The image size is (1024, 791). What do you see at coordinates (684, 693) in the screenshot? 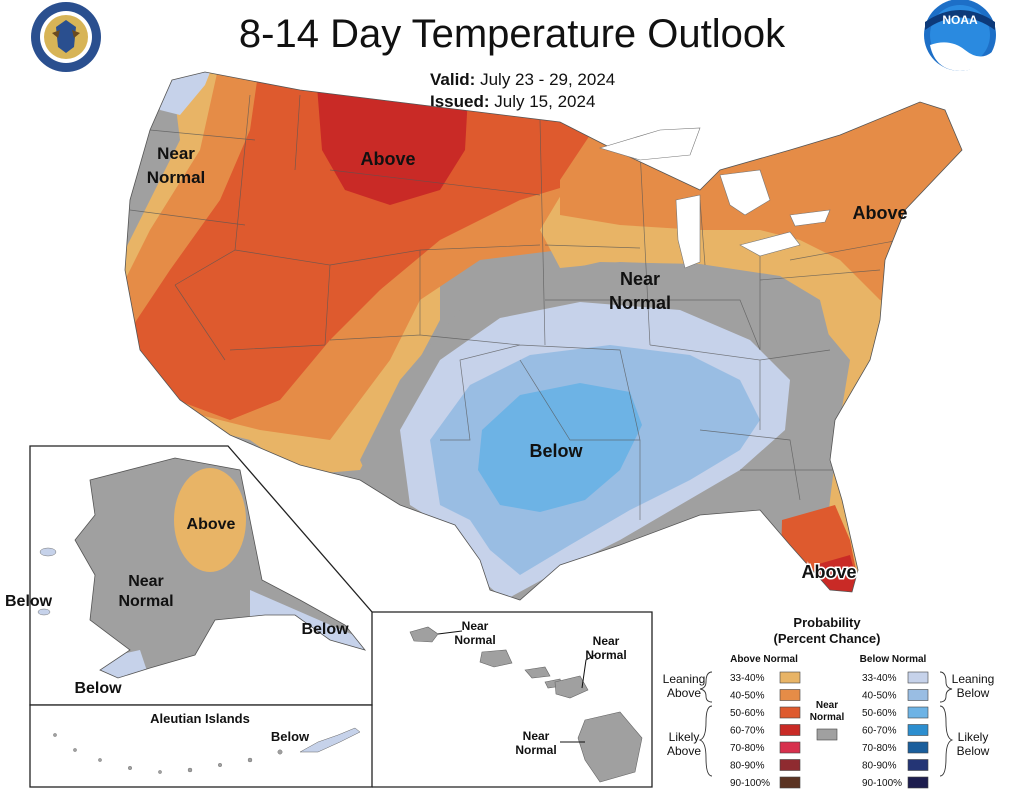
I see `legend-leaning-above-2: Above` at bounding box center [684, 693].